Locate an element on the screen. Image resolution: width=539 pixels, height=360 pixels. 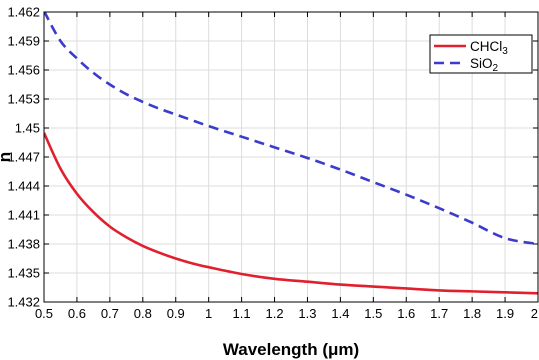
x-tick-label: 1.6 is located at coordinates (406, 313).